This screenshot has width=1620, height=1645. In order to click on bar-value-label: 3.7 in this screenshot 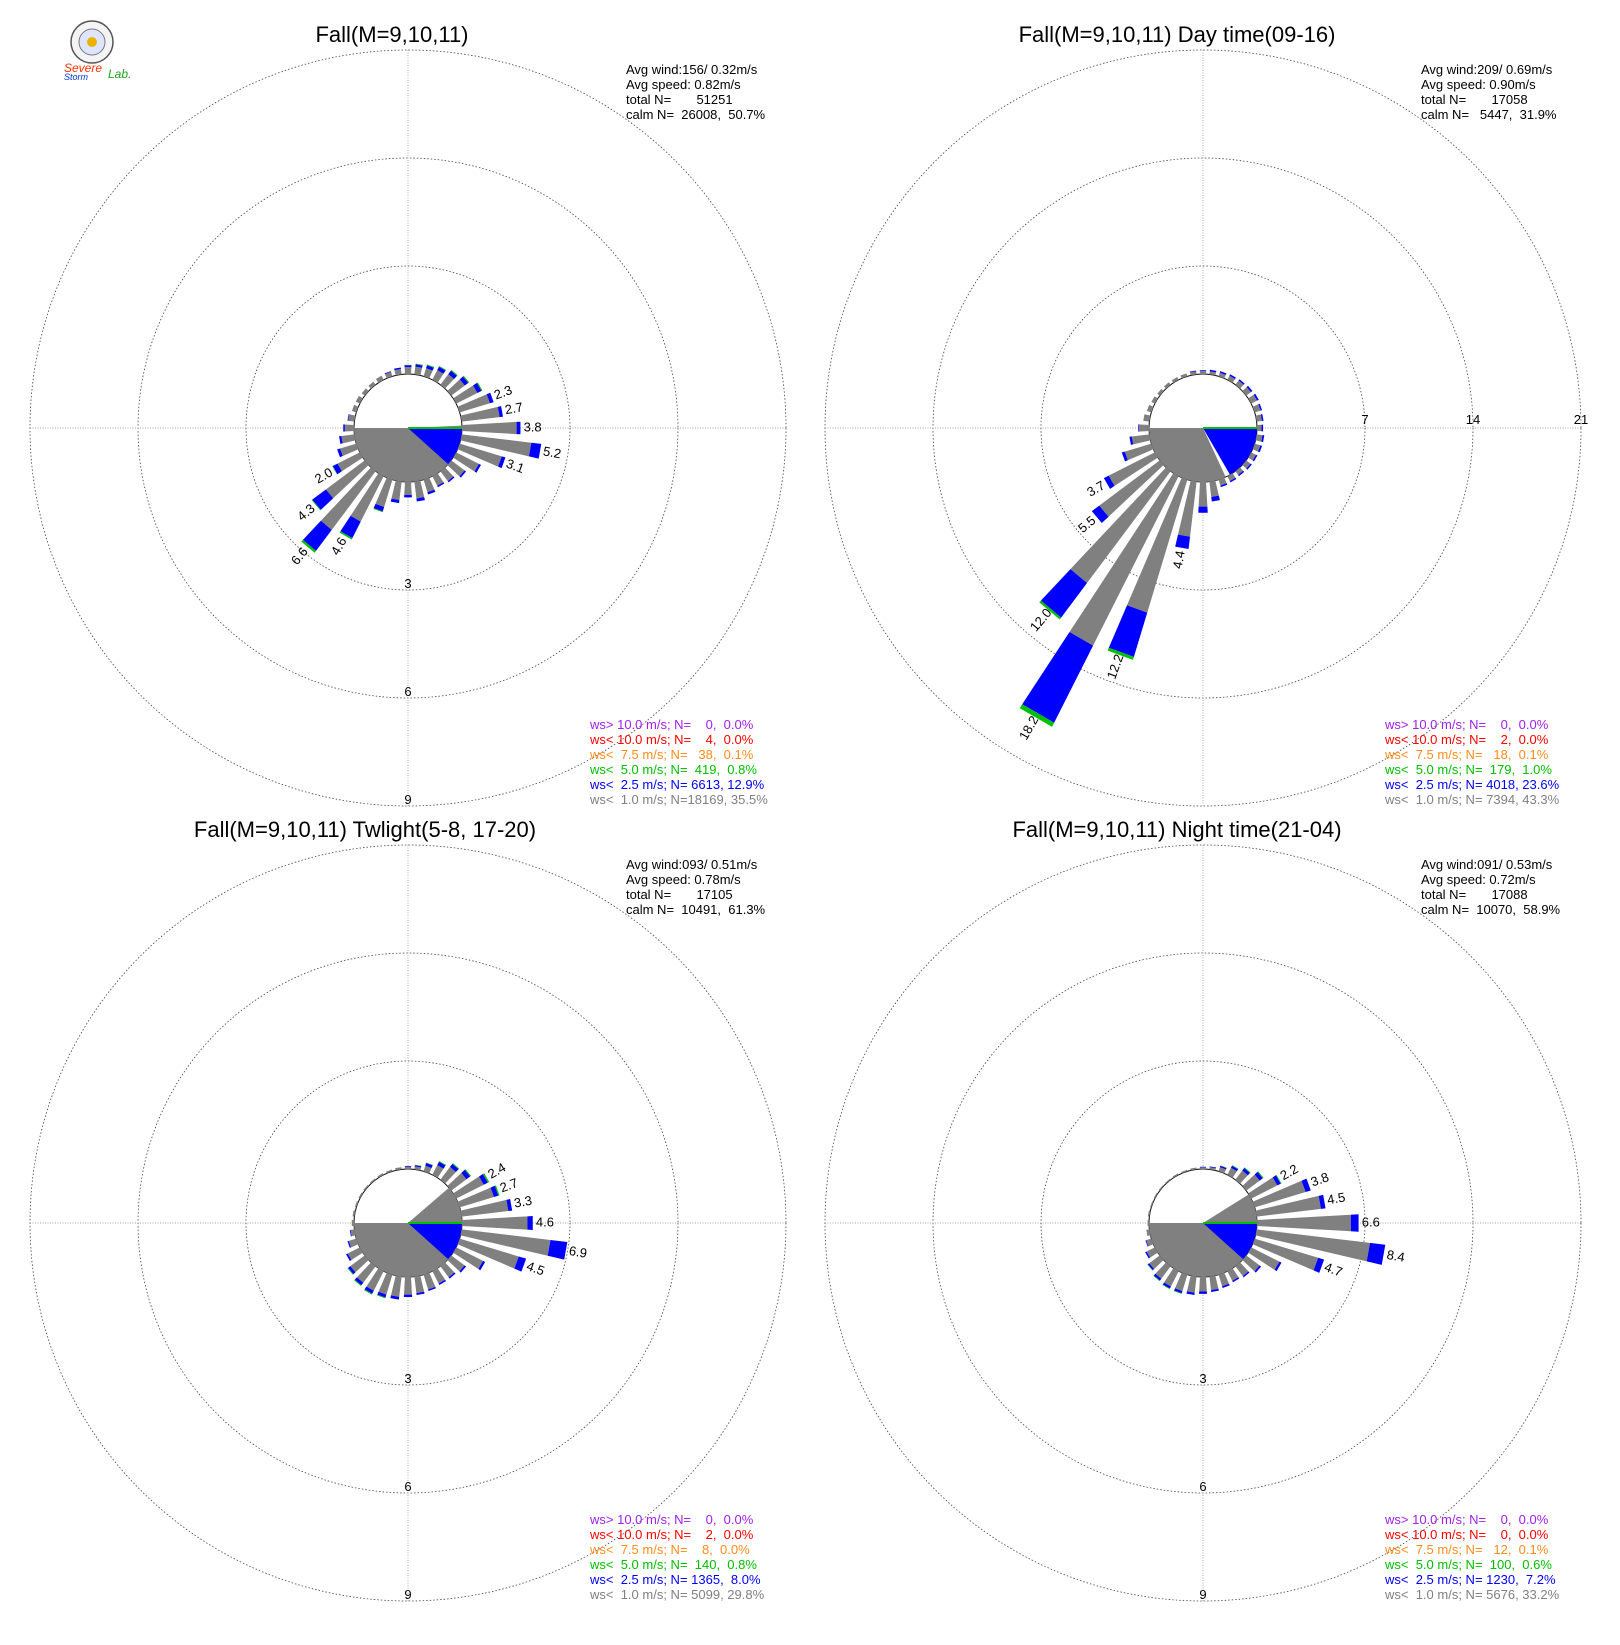, I will do `click(1095, 489)`.